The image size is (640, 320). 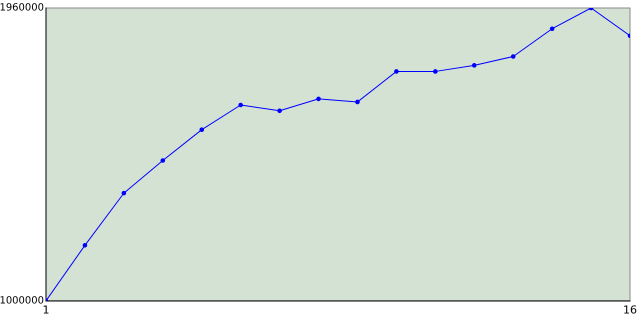 I want to click on y-tick-label: 1000000, so click(x=22, y=300).